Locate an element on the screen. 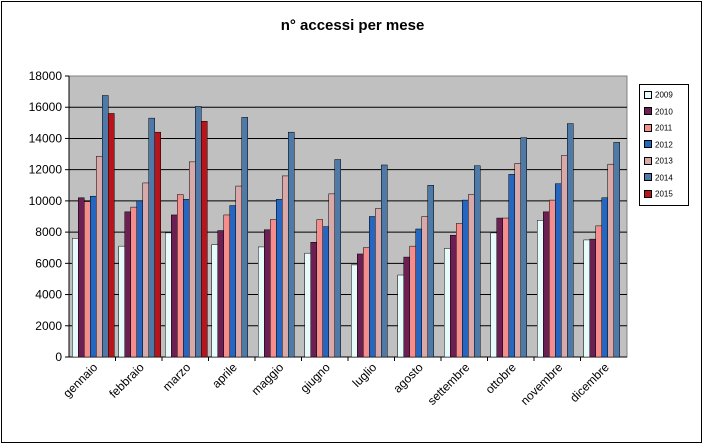  bar-2011-novembre is located at coordinates (552, 278).